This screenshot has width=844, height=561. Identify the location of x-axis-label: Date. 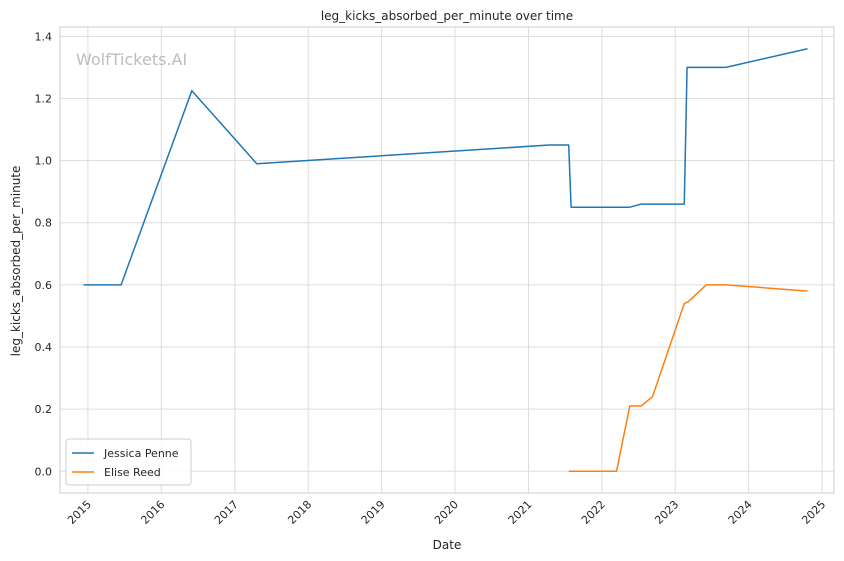
(447, 545).